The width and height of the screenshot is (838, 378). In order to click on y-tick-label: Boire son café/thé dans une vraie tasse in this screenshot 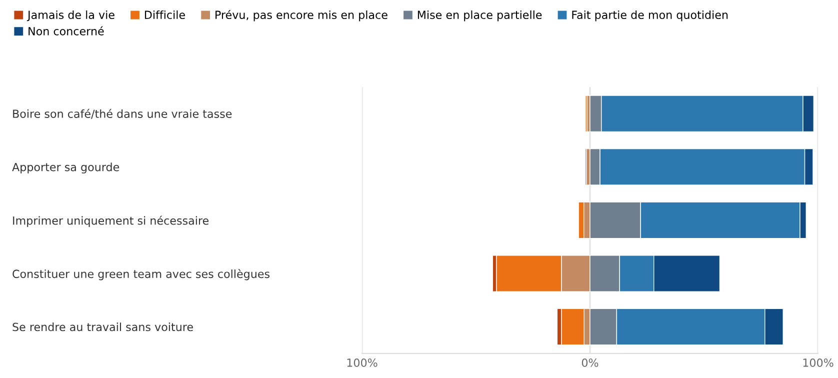, I will do `click(122, 113)`.